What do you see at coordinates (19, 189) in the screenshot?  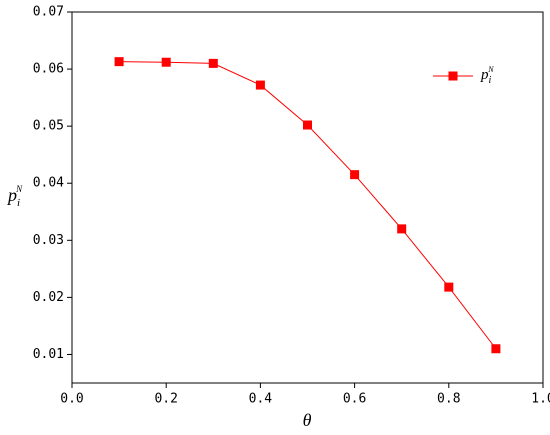 I see `y-label-sup: N` at bounding box center [19, 189].